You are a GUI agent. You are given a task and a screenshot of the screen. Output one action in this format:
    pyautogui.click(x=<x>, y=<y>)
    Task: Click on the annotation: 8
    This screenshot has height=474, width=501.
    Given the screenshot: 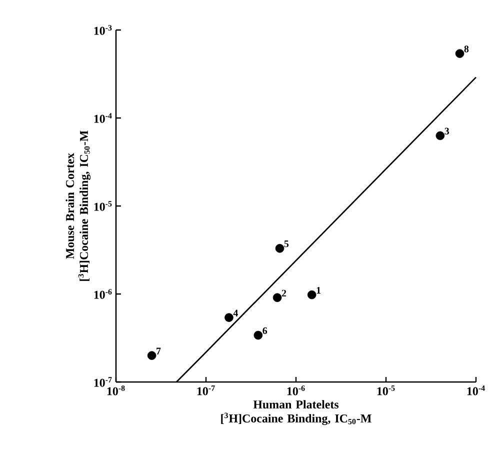 What is the action you would take?
    pyautogui.click(x=466, y=49)
    